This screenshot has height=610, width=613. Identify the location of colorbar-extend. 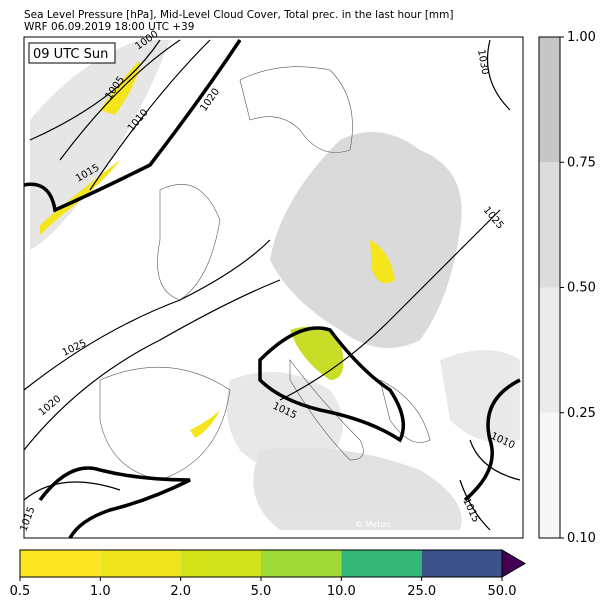
(513, 563).